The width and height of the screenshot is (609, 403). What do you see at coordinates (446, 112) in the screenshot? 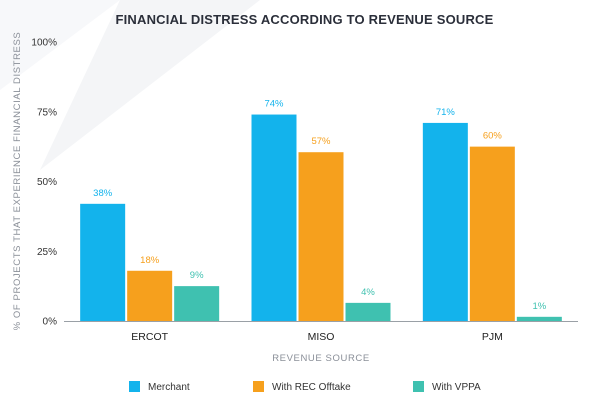
I see `data-label: 71%` at bounding box center [446, 112].